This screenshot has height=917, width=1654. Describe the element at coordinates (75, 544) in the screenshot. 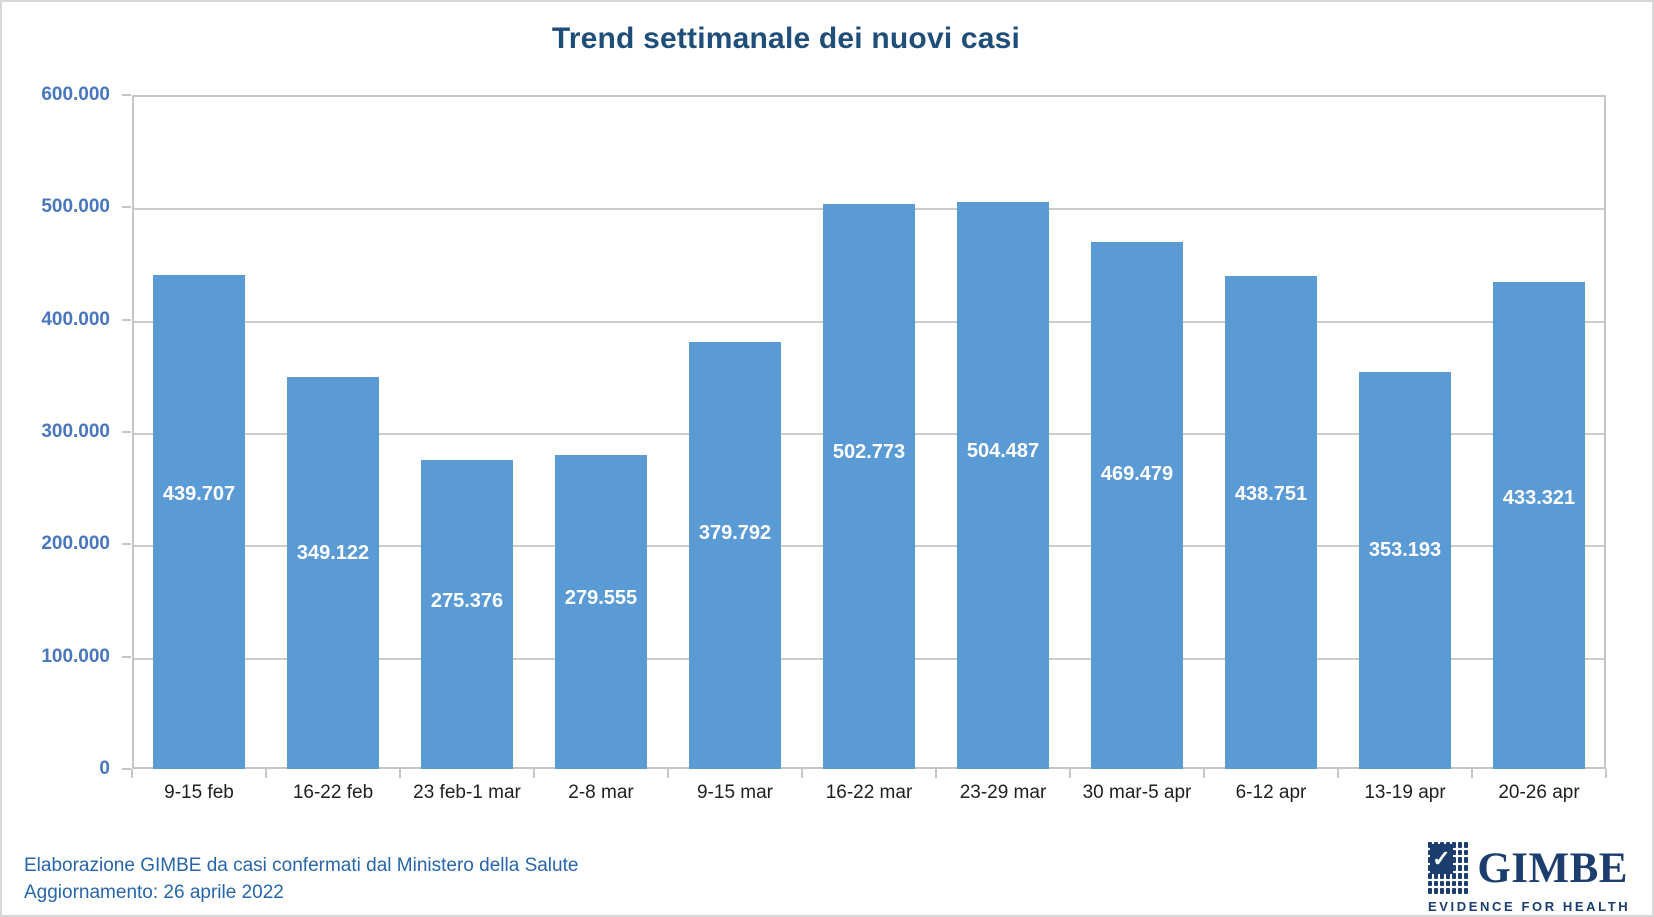

I see `y-axis-label: 200.000` at that location.